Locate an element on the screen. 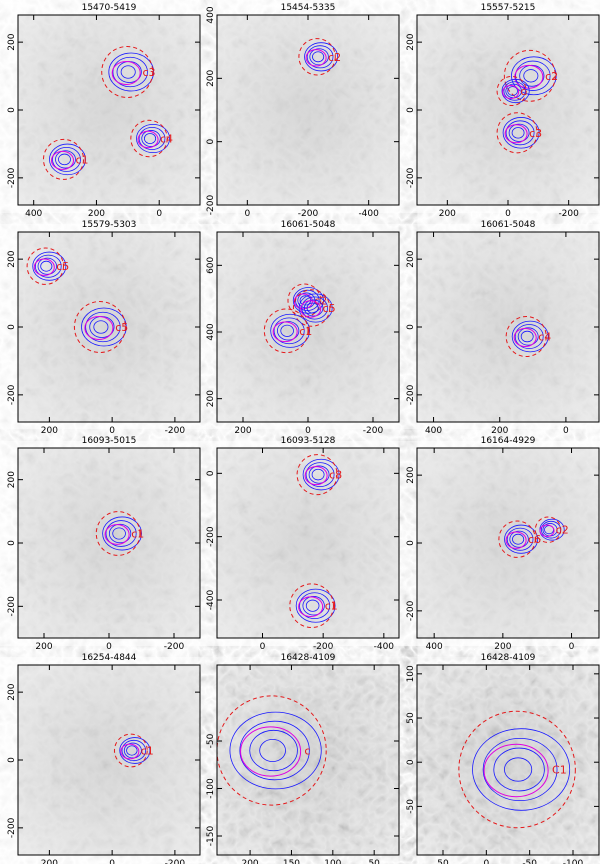 This screenshot has width=600, height=864. panel: C1 16428-4109 50 0 -50 -100 -50 0 50 100 is located at coordinates (503, 758).